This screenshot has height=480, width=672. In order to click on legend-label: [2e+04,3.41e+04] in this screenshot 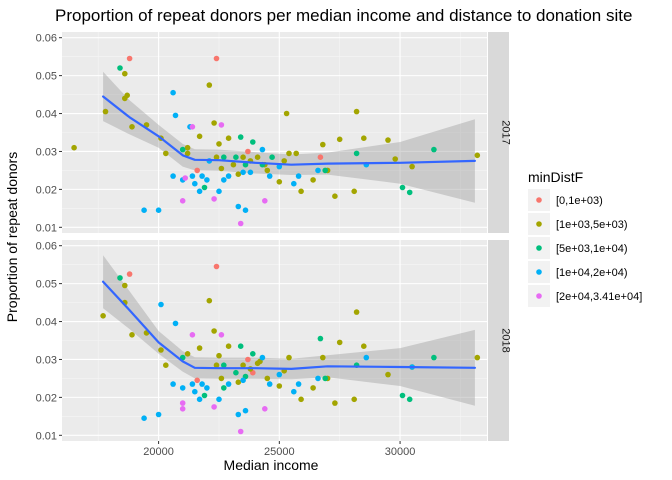, I will do `click(599, 297)`.